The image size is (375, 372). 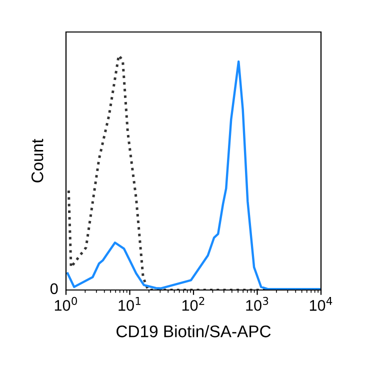 What do you see at coordinates (54, 288) in the screenshot?
I see `text: 0` at bounding box center [54, 288].